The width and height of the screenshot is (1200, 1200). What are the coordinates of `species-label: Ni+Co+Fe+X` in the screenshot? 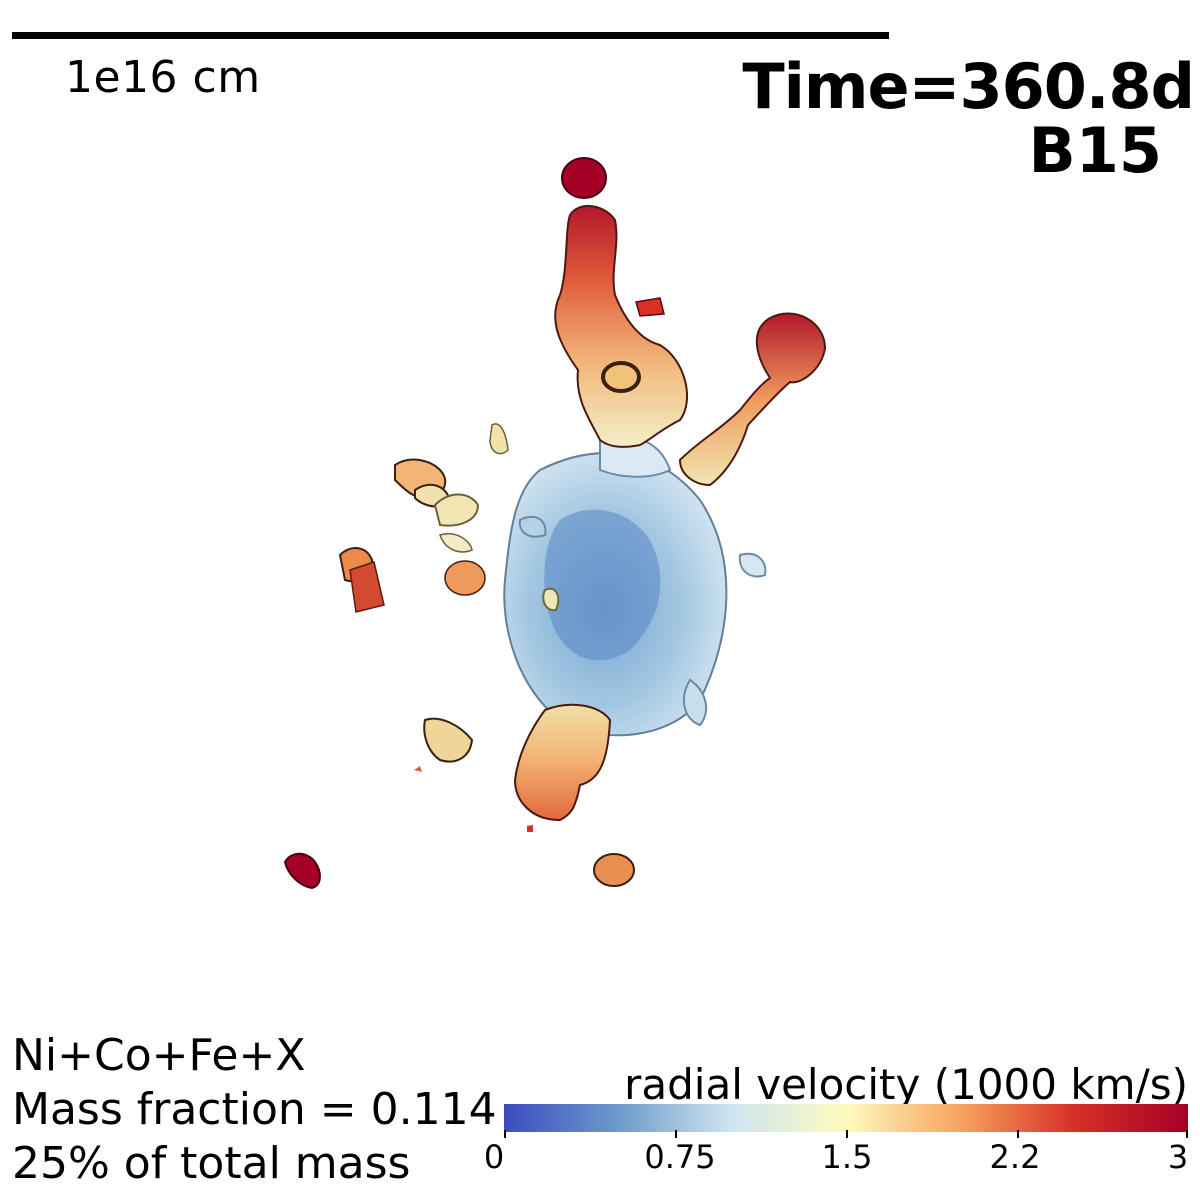 It's located at (159, 1055).